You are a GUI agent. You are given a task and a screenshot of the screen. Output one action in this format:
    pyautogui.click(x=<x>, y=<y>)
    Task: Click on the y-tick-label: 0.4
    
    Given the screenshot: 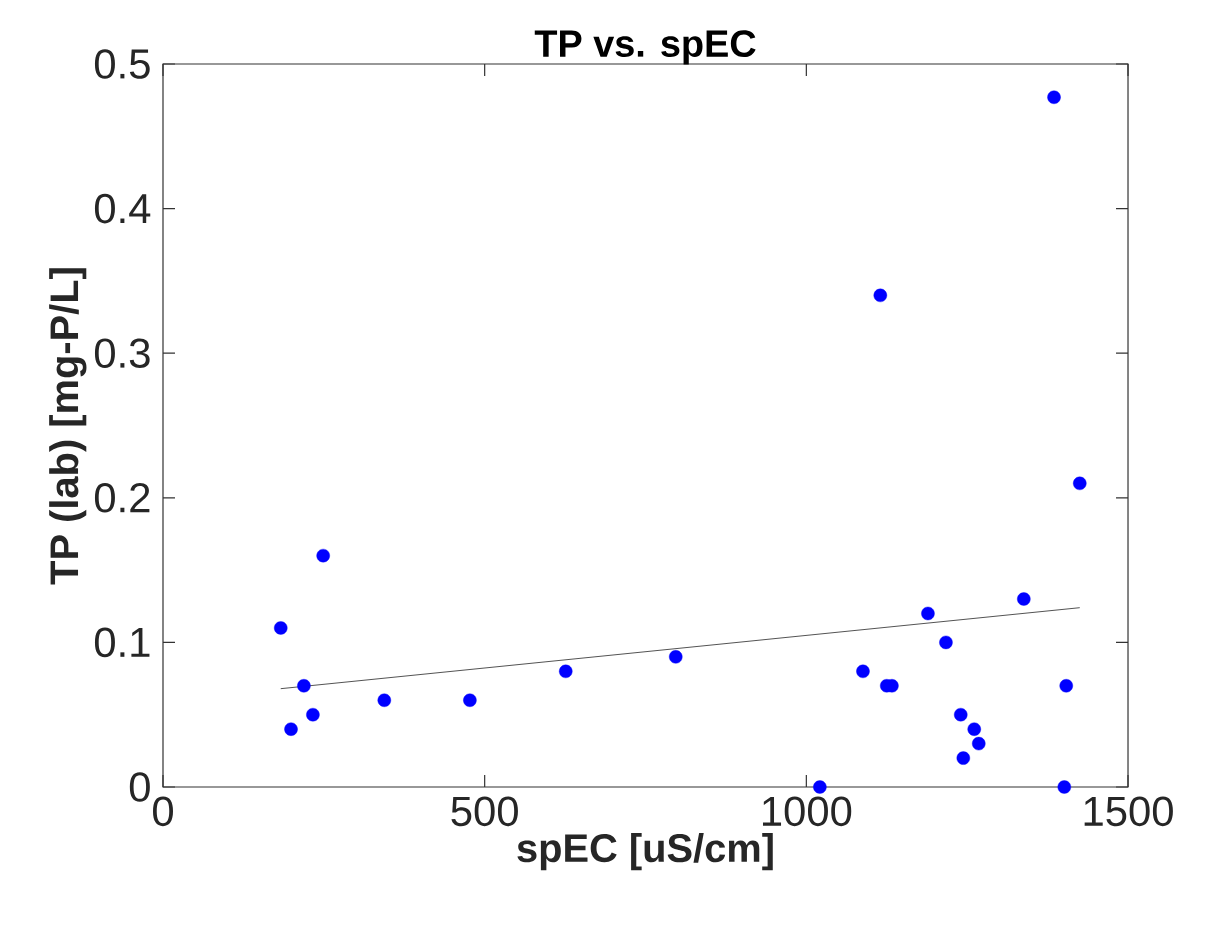 What is the action you would take?
    pyautogui.click(x=122, y=208)
    